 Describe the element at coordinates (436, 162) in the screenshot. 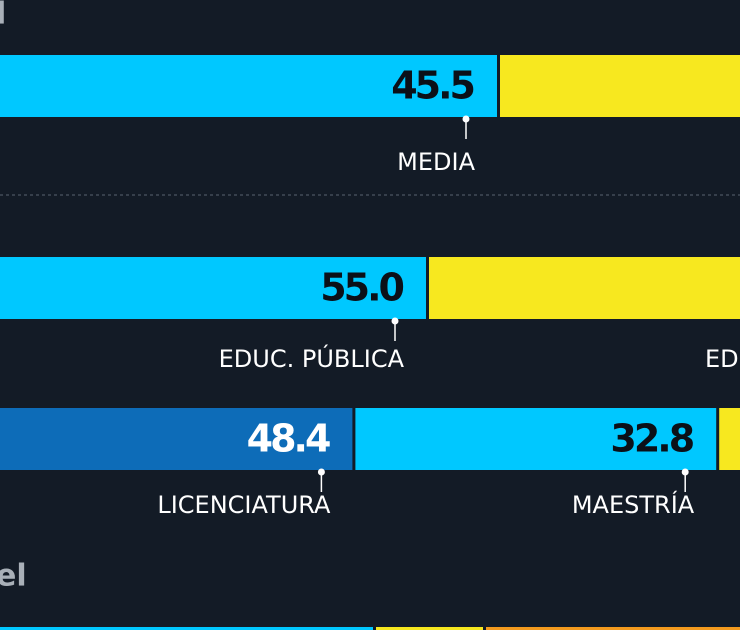

I see `segment-label: MEDIA` at that location.